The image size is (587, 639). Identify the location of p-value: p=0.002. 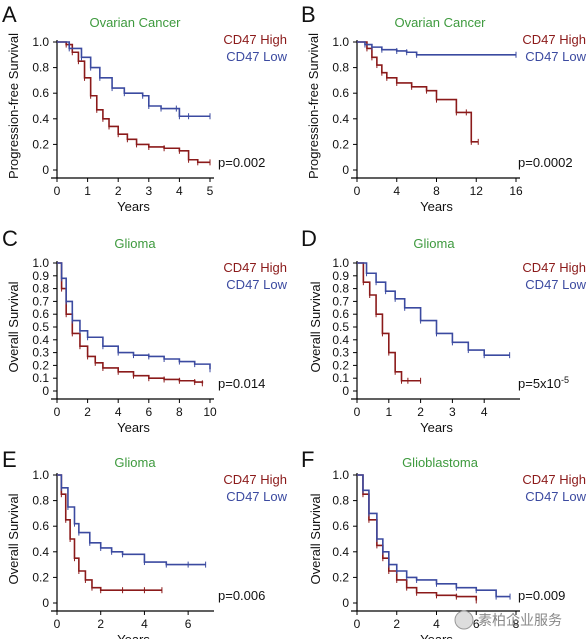
(241, 162).